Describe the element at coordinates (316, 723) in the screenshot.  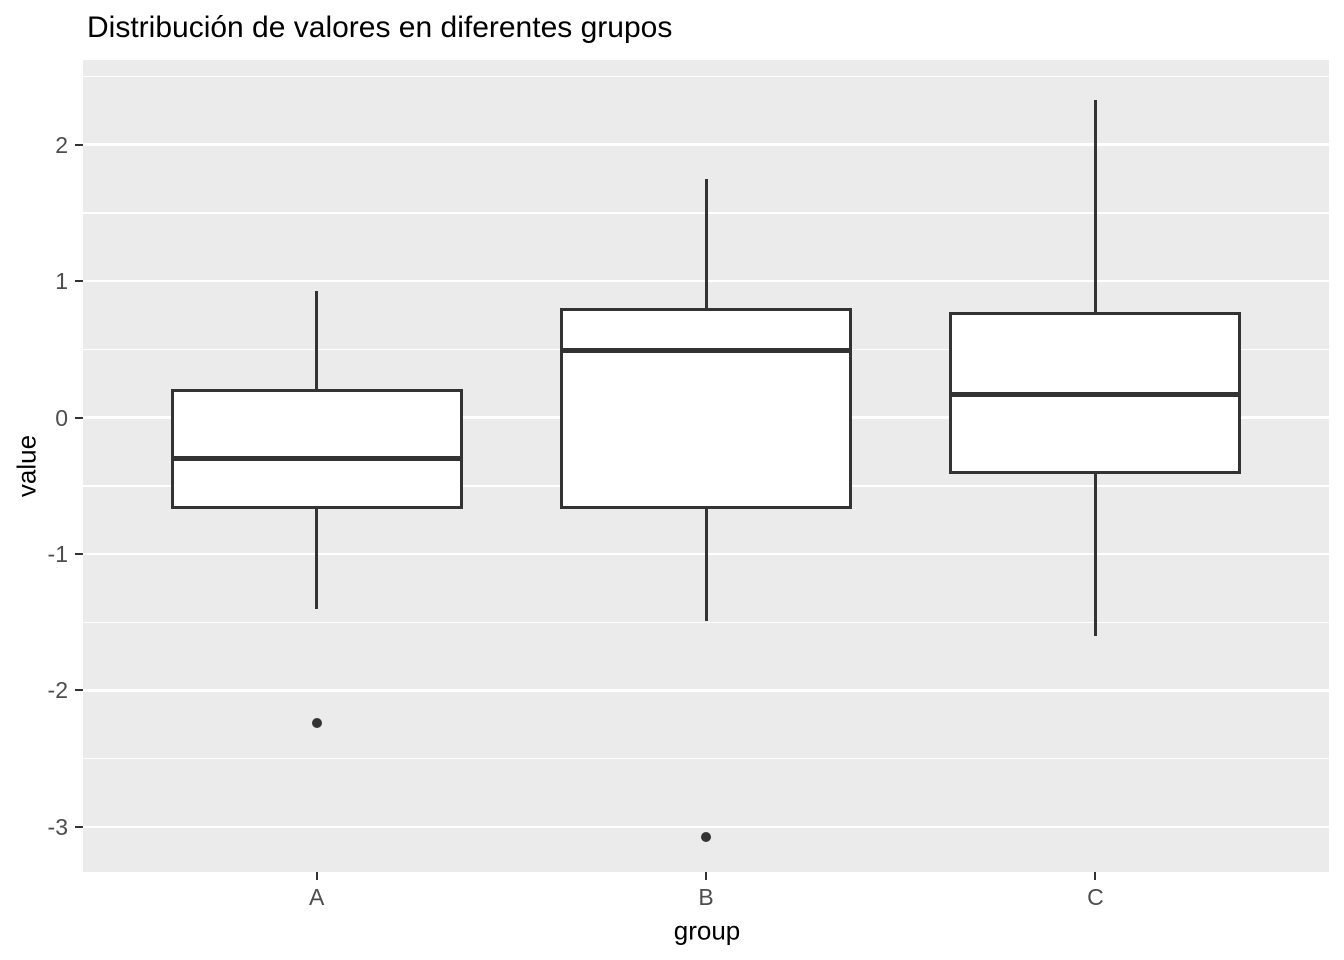
I see `outlier-point-A` at that location.